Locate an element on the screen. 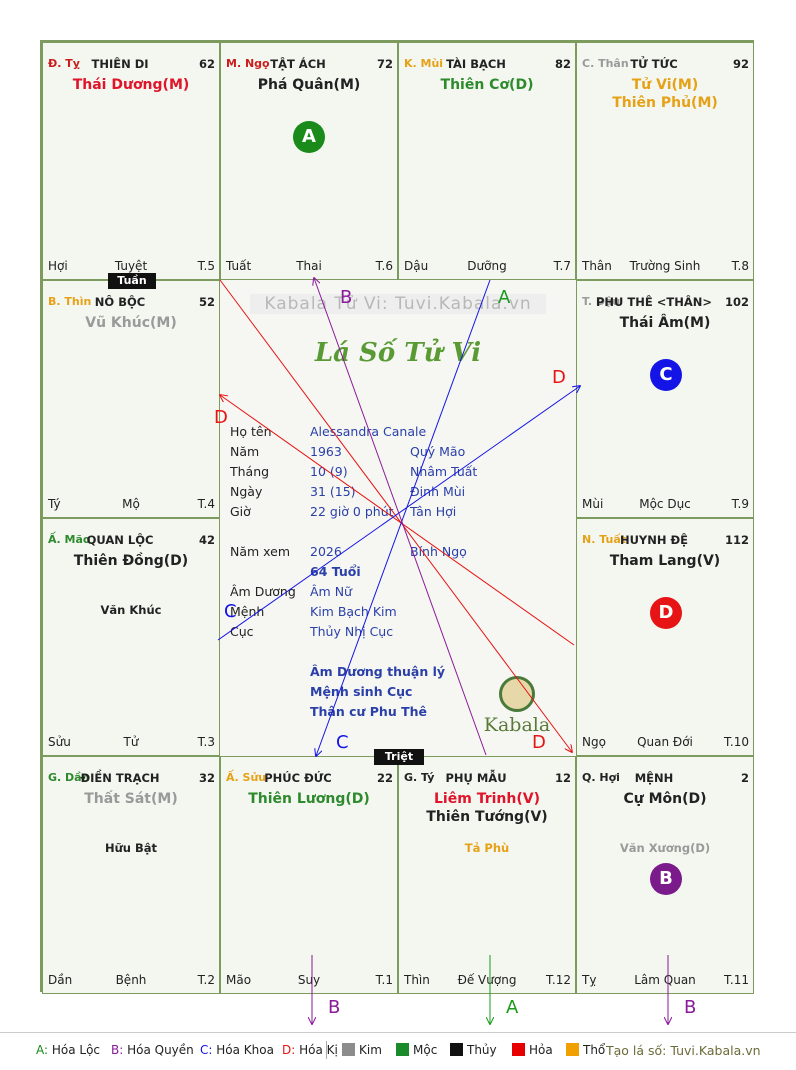 The height and width of the screenshot is (1070, 796). legend-text: Hóa Kị is located at coordinates (316, 1050).